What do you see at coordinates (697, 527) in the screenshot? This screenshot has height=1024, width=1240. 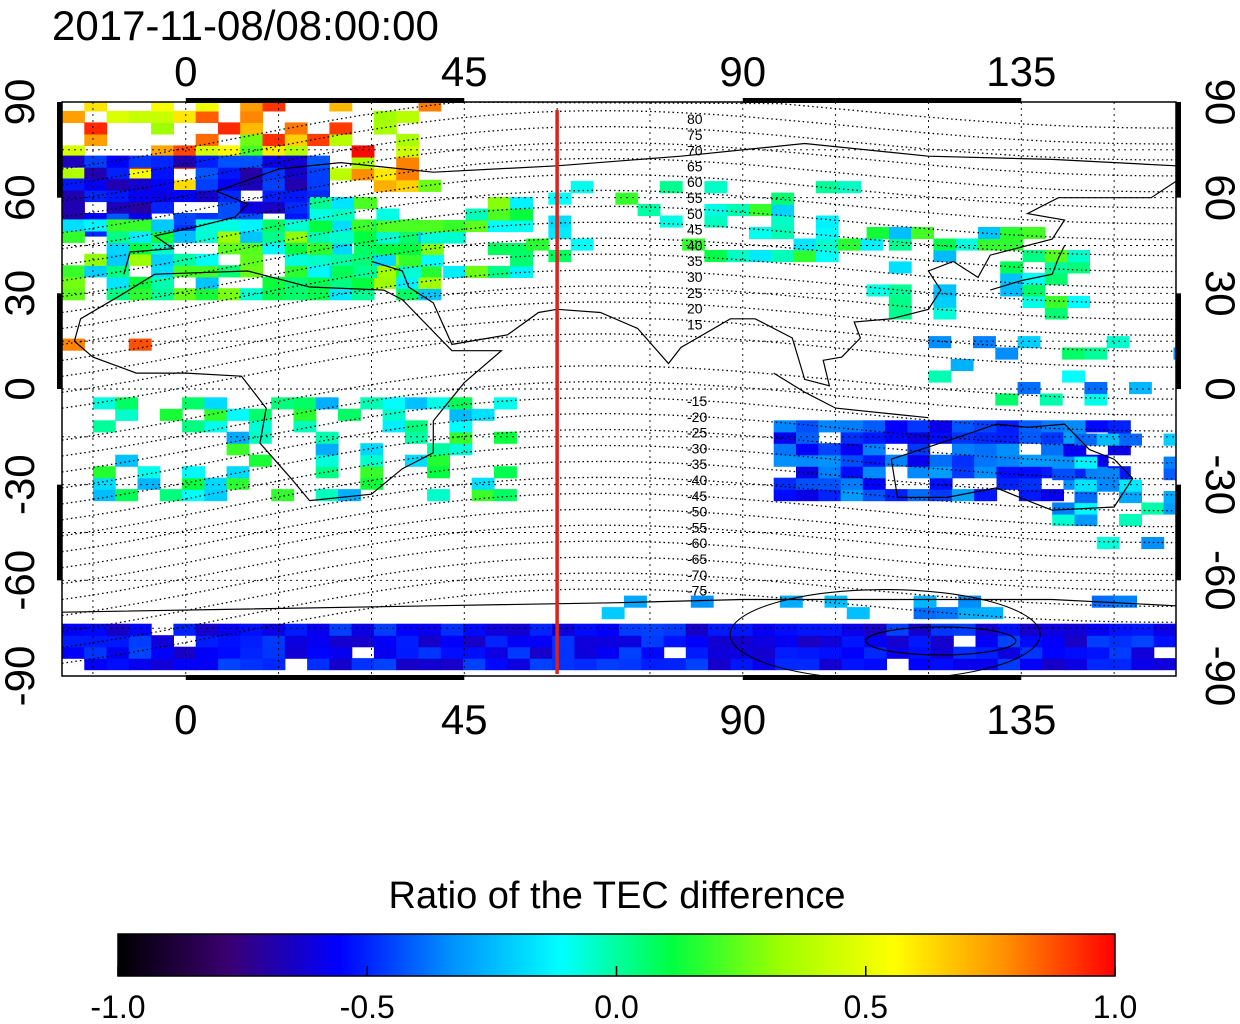 I see `contour-label: -55` at bounding box center [697, 527].